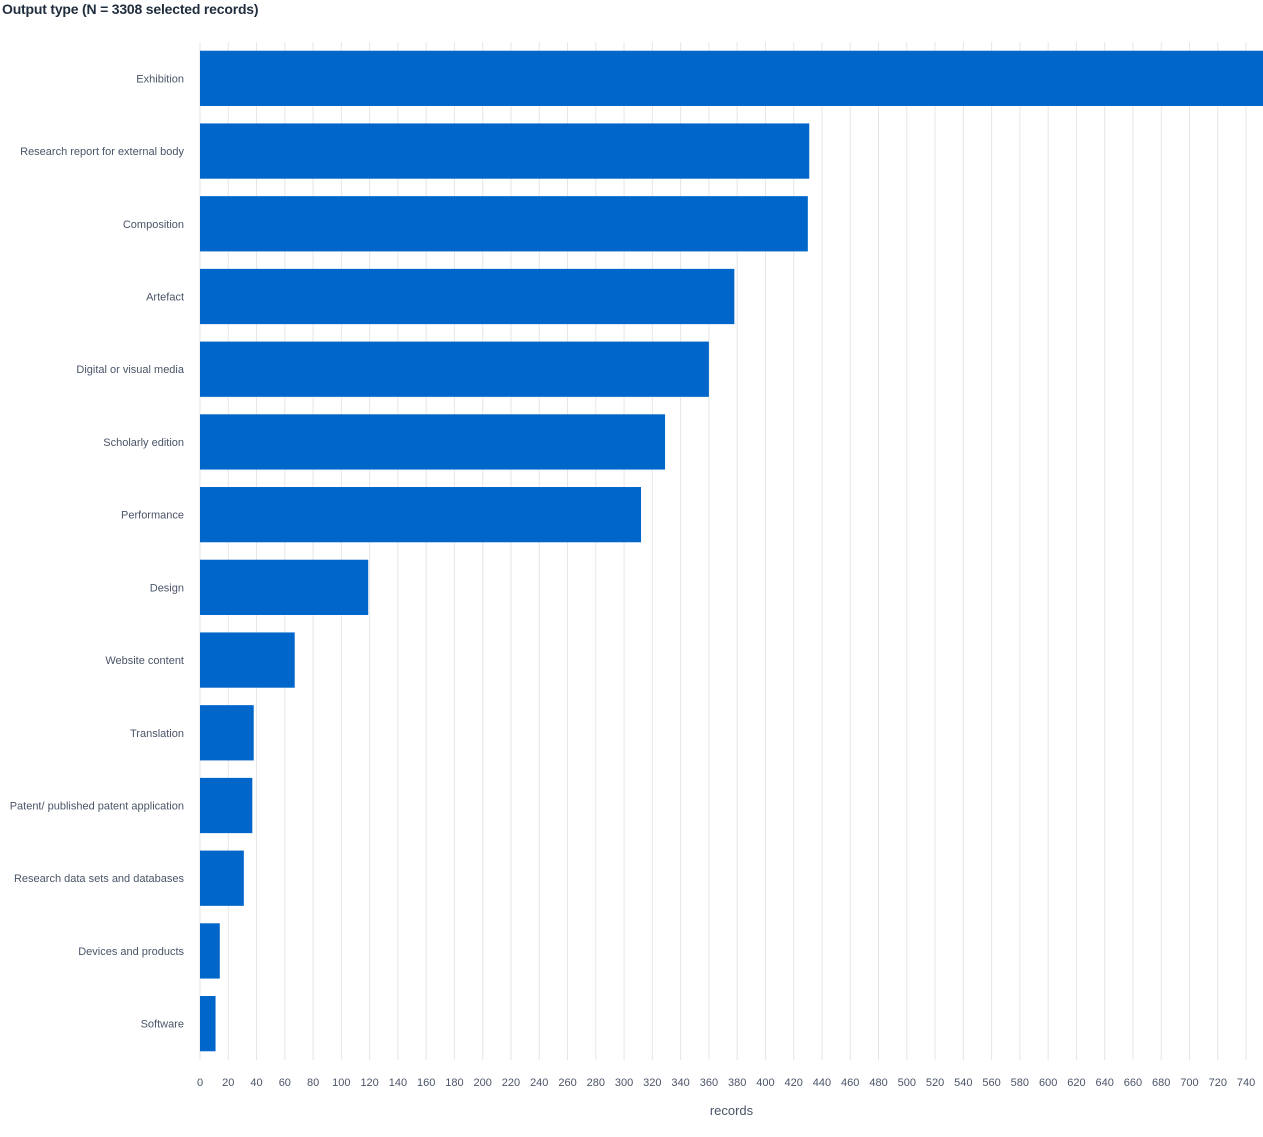 The width and height of the screenshot is (1263, 1137). Describe the element at coordinates (130, 370) in the screenshot. I see `category-label: Digital or visual media` at that location.